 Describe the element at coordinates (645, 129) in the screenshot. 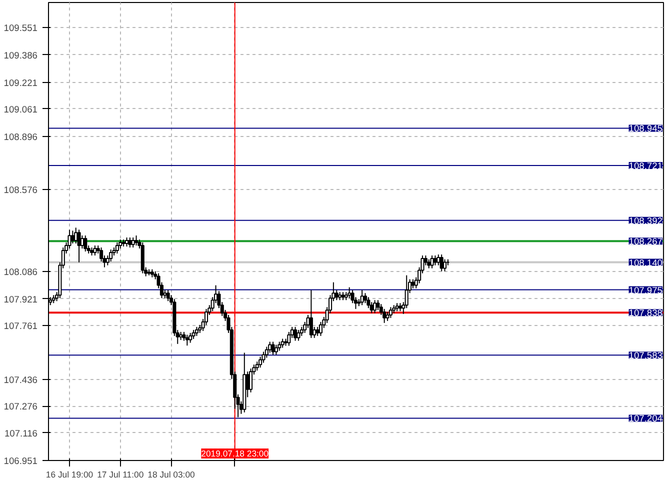

I see `ref-line-label: 108.945` at that location.